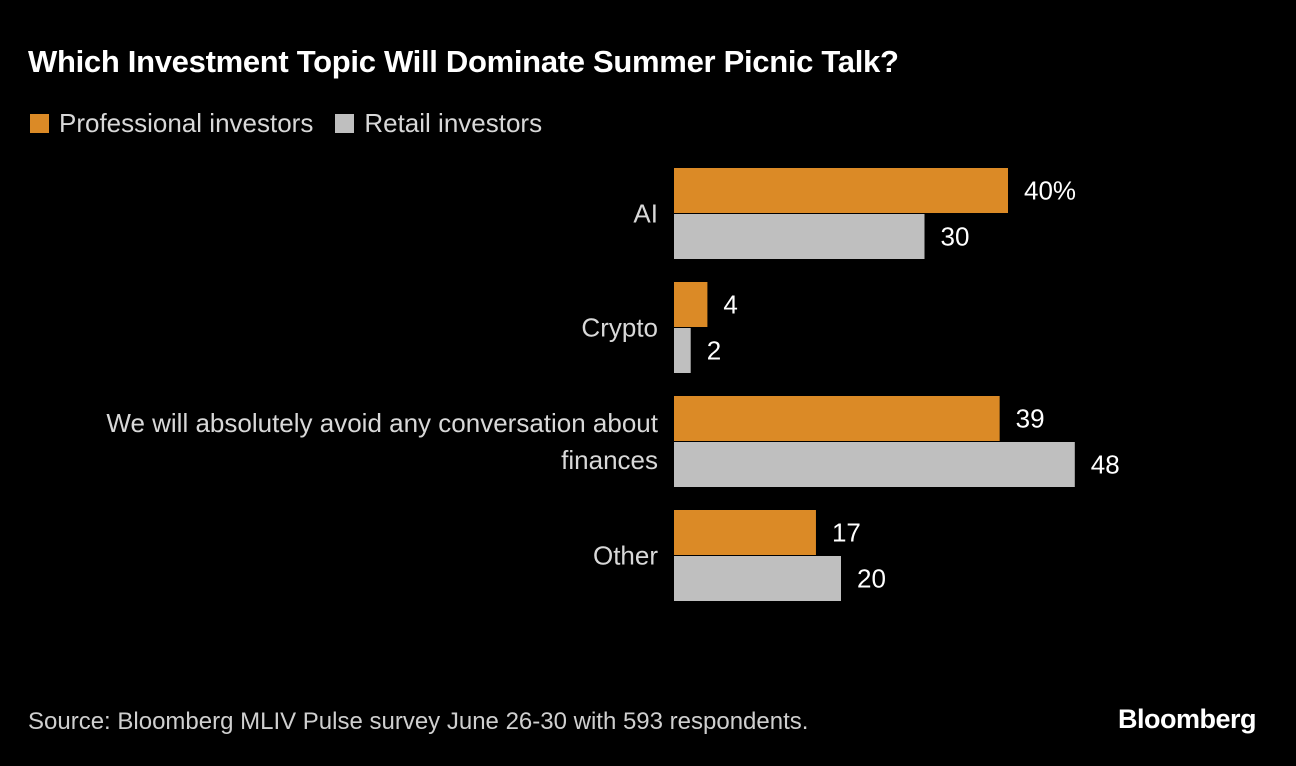 This screenshot has width=1296, height=766. Describe the element at coordinates (186, 123) in the screenshot. I see `legend-label-professional: Professional investors` at that location.